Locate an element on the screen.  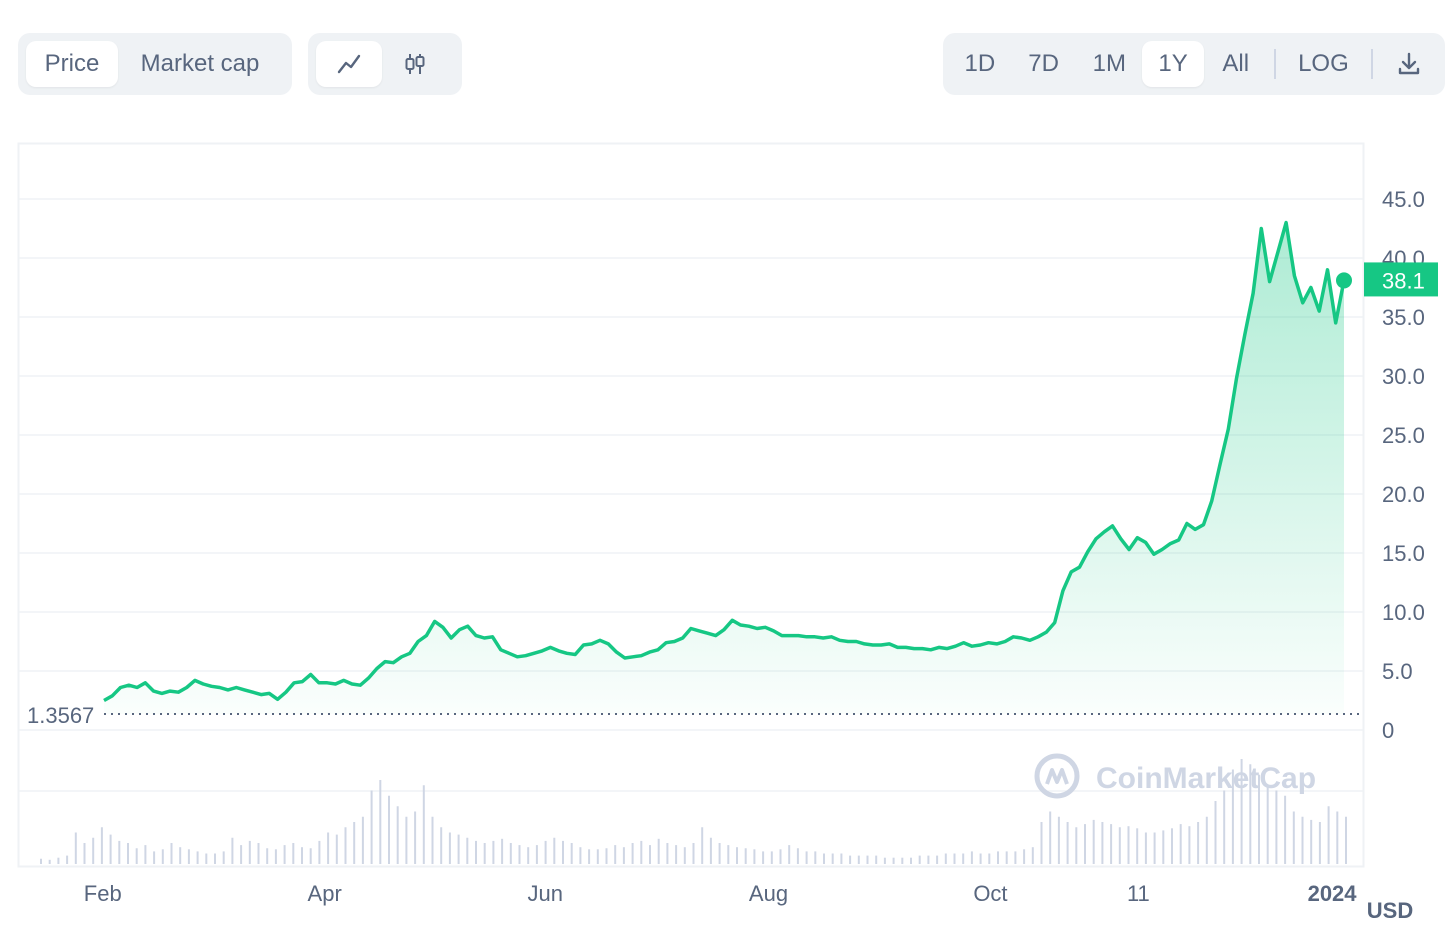
log-scale-button: LOG is located at coordinates (1323, 63).